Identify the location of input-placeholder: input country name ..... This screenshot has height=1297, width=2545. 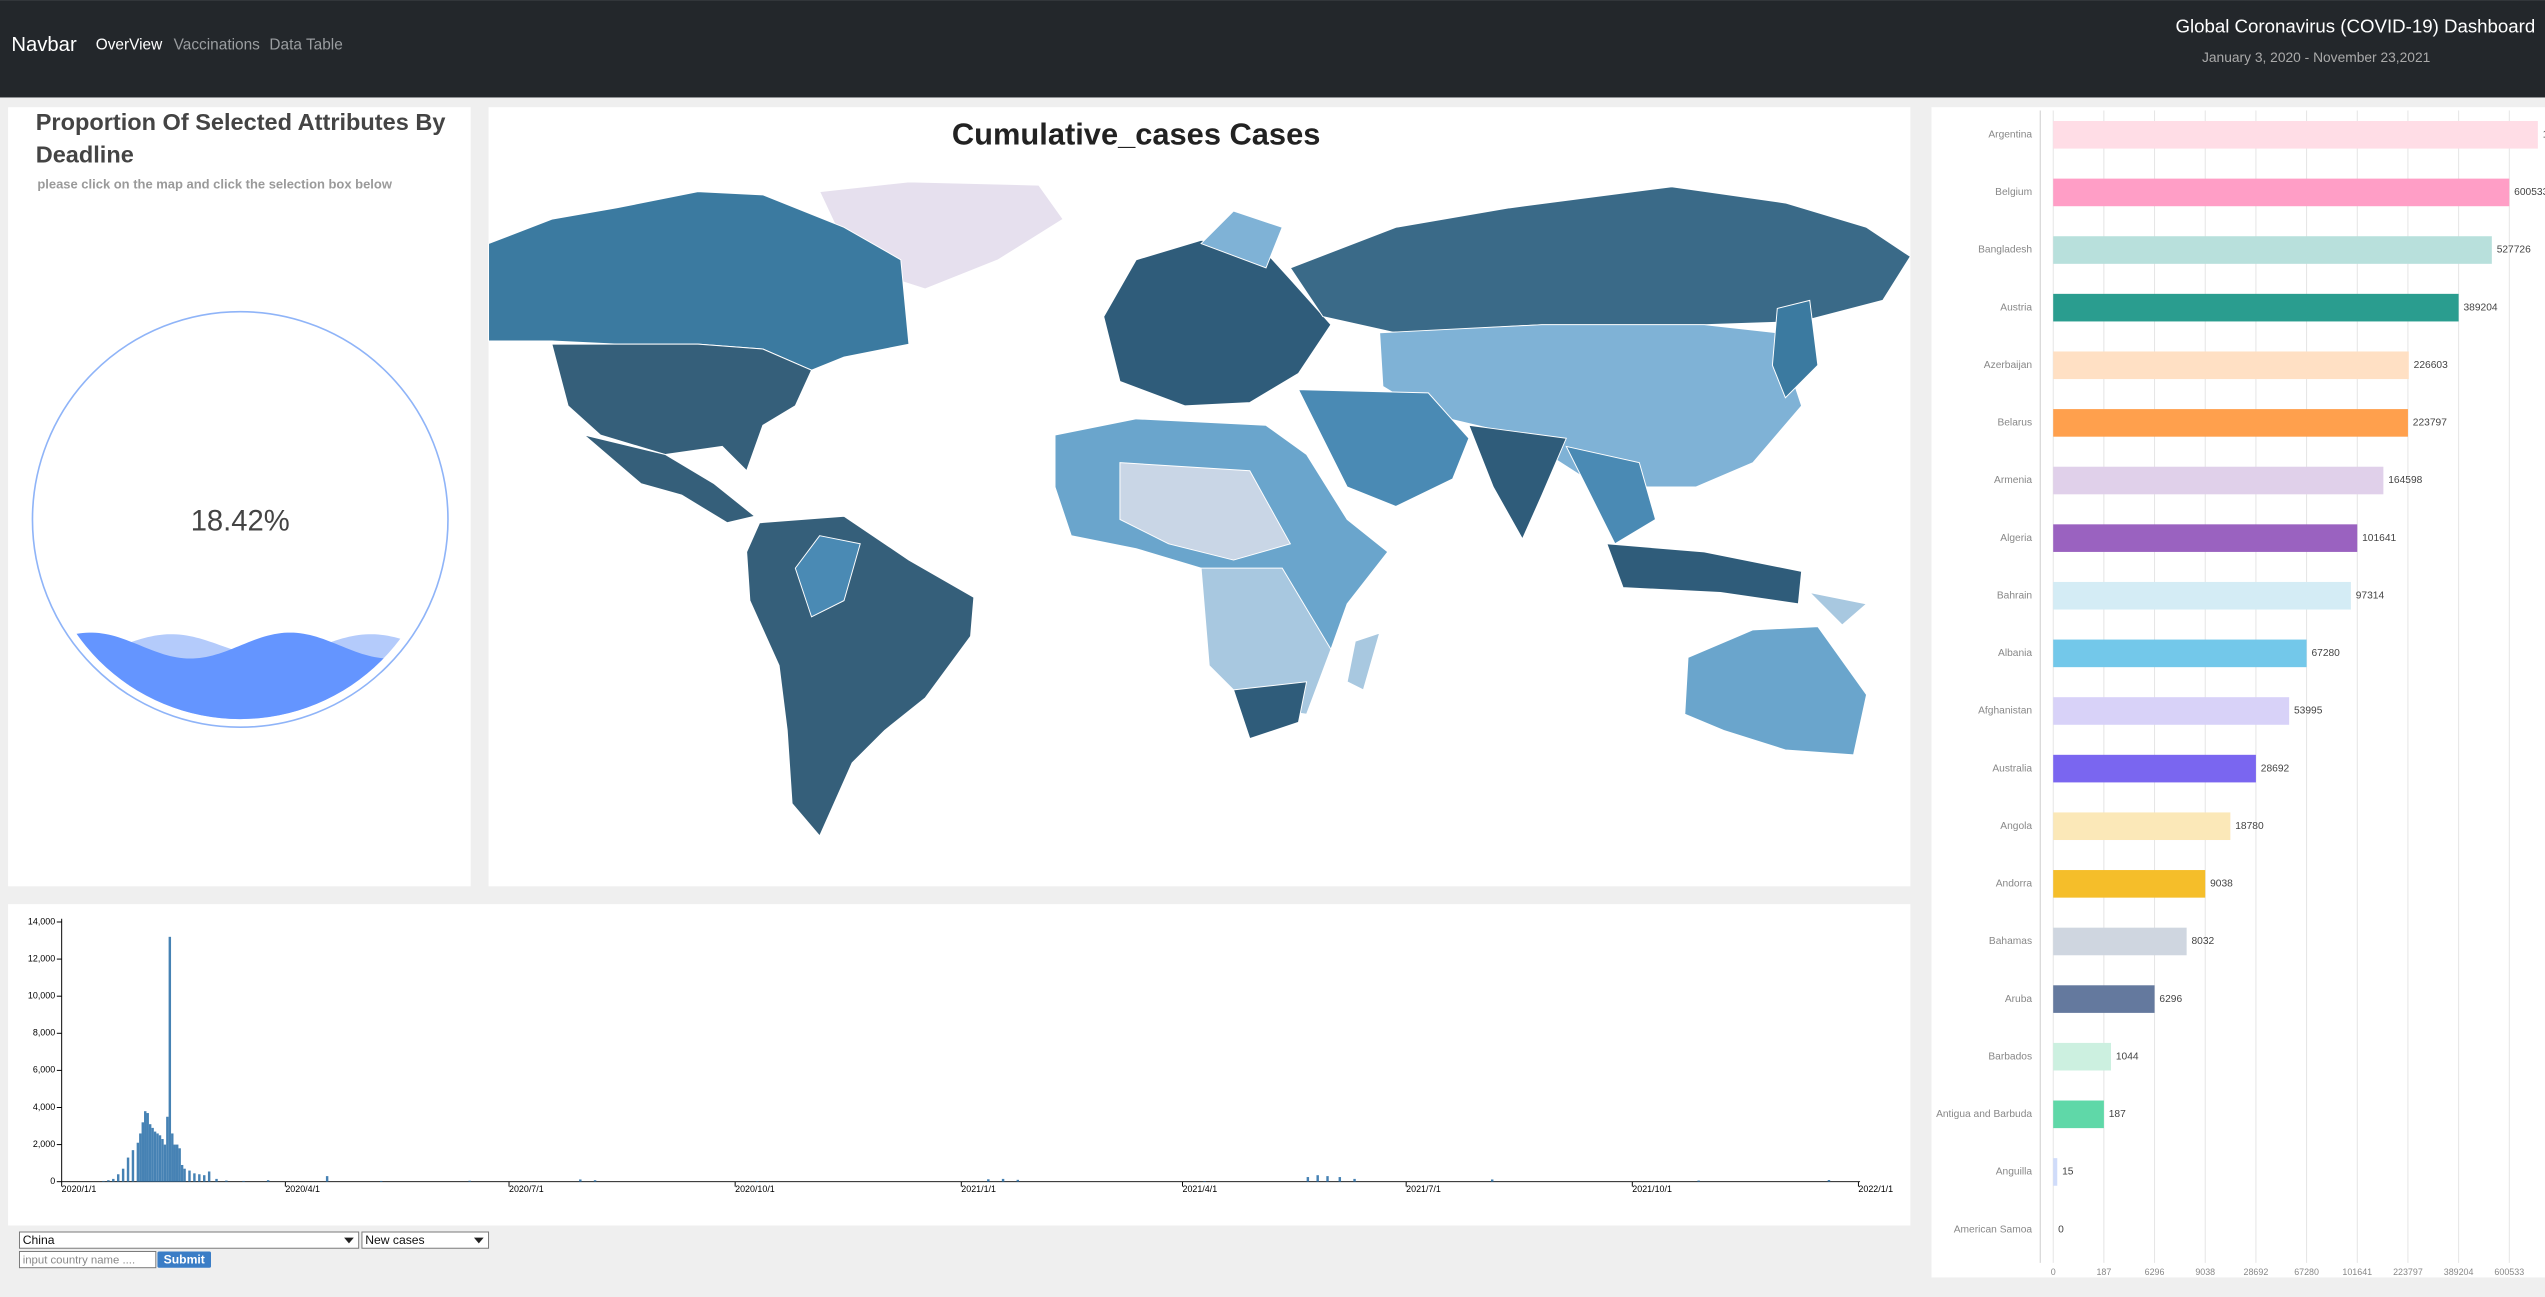
(79, 1260).